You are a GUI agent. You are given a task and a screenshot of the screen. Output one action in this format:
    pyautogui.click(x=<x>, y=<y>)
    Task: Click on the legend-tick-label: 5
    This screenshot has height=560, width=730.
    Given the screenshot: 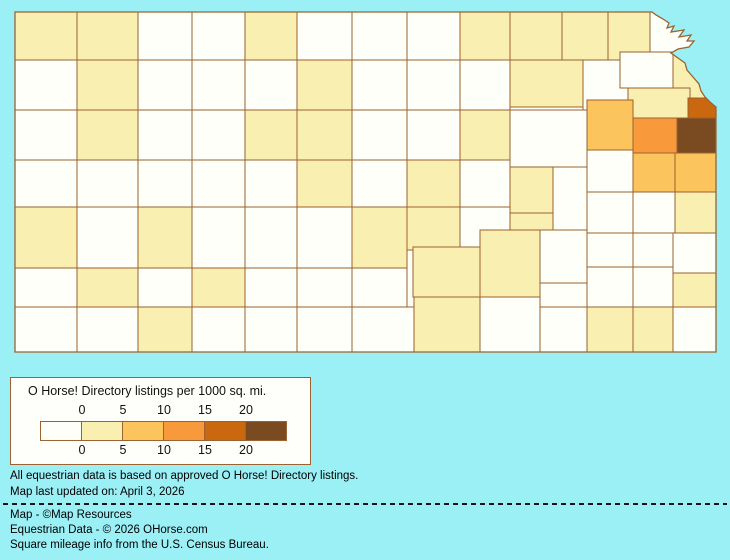 What is the action you would take?
    pyautogui.click(x=123, y=450)
    